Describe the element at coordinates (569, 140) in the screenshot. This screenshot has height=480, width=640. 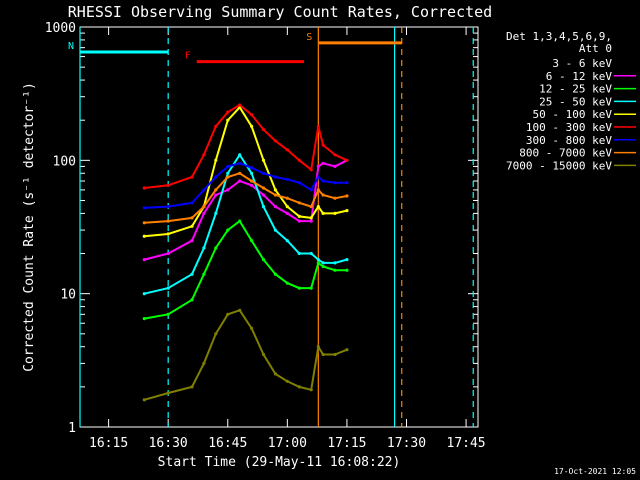
I see `legend-label: 300 - 800 keV` at that location.